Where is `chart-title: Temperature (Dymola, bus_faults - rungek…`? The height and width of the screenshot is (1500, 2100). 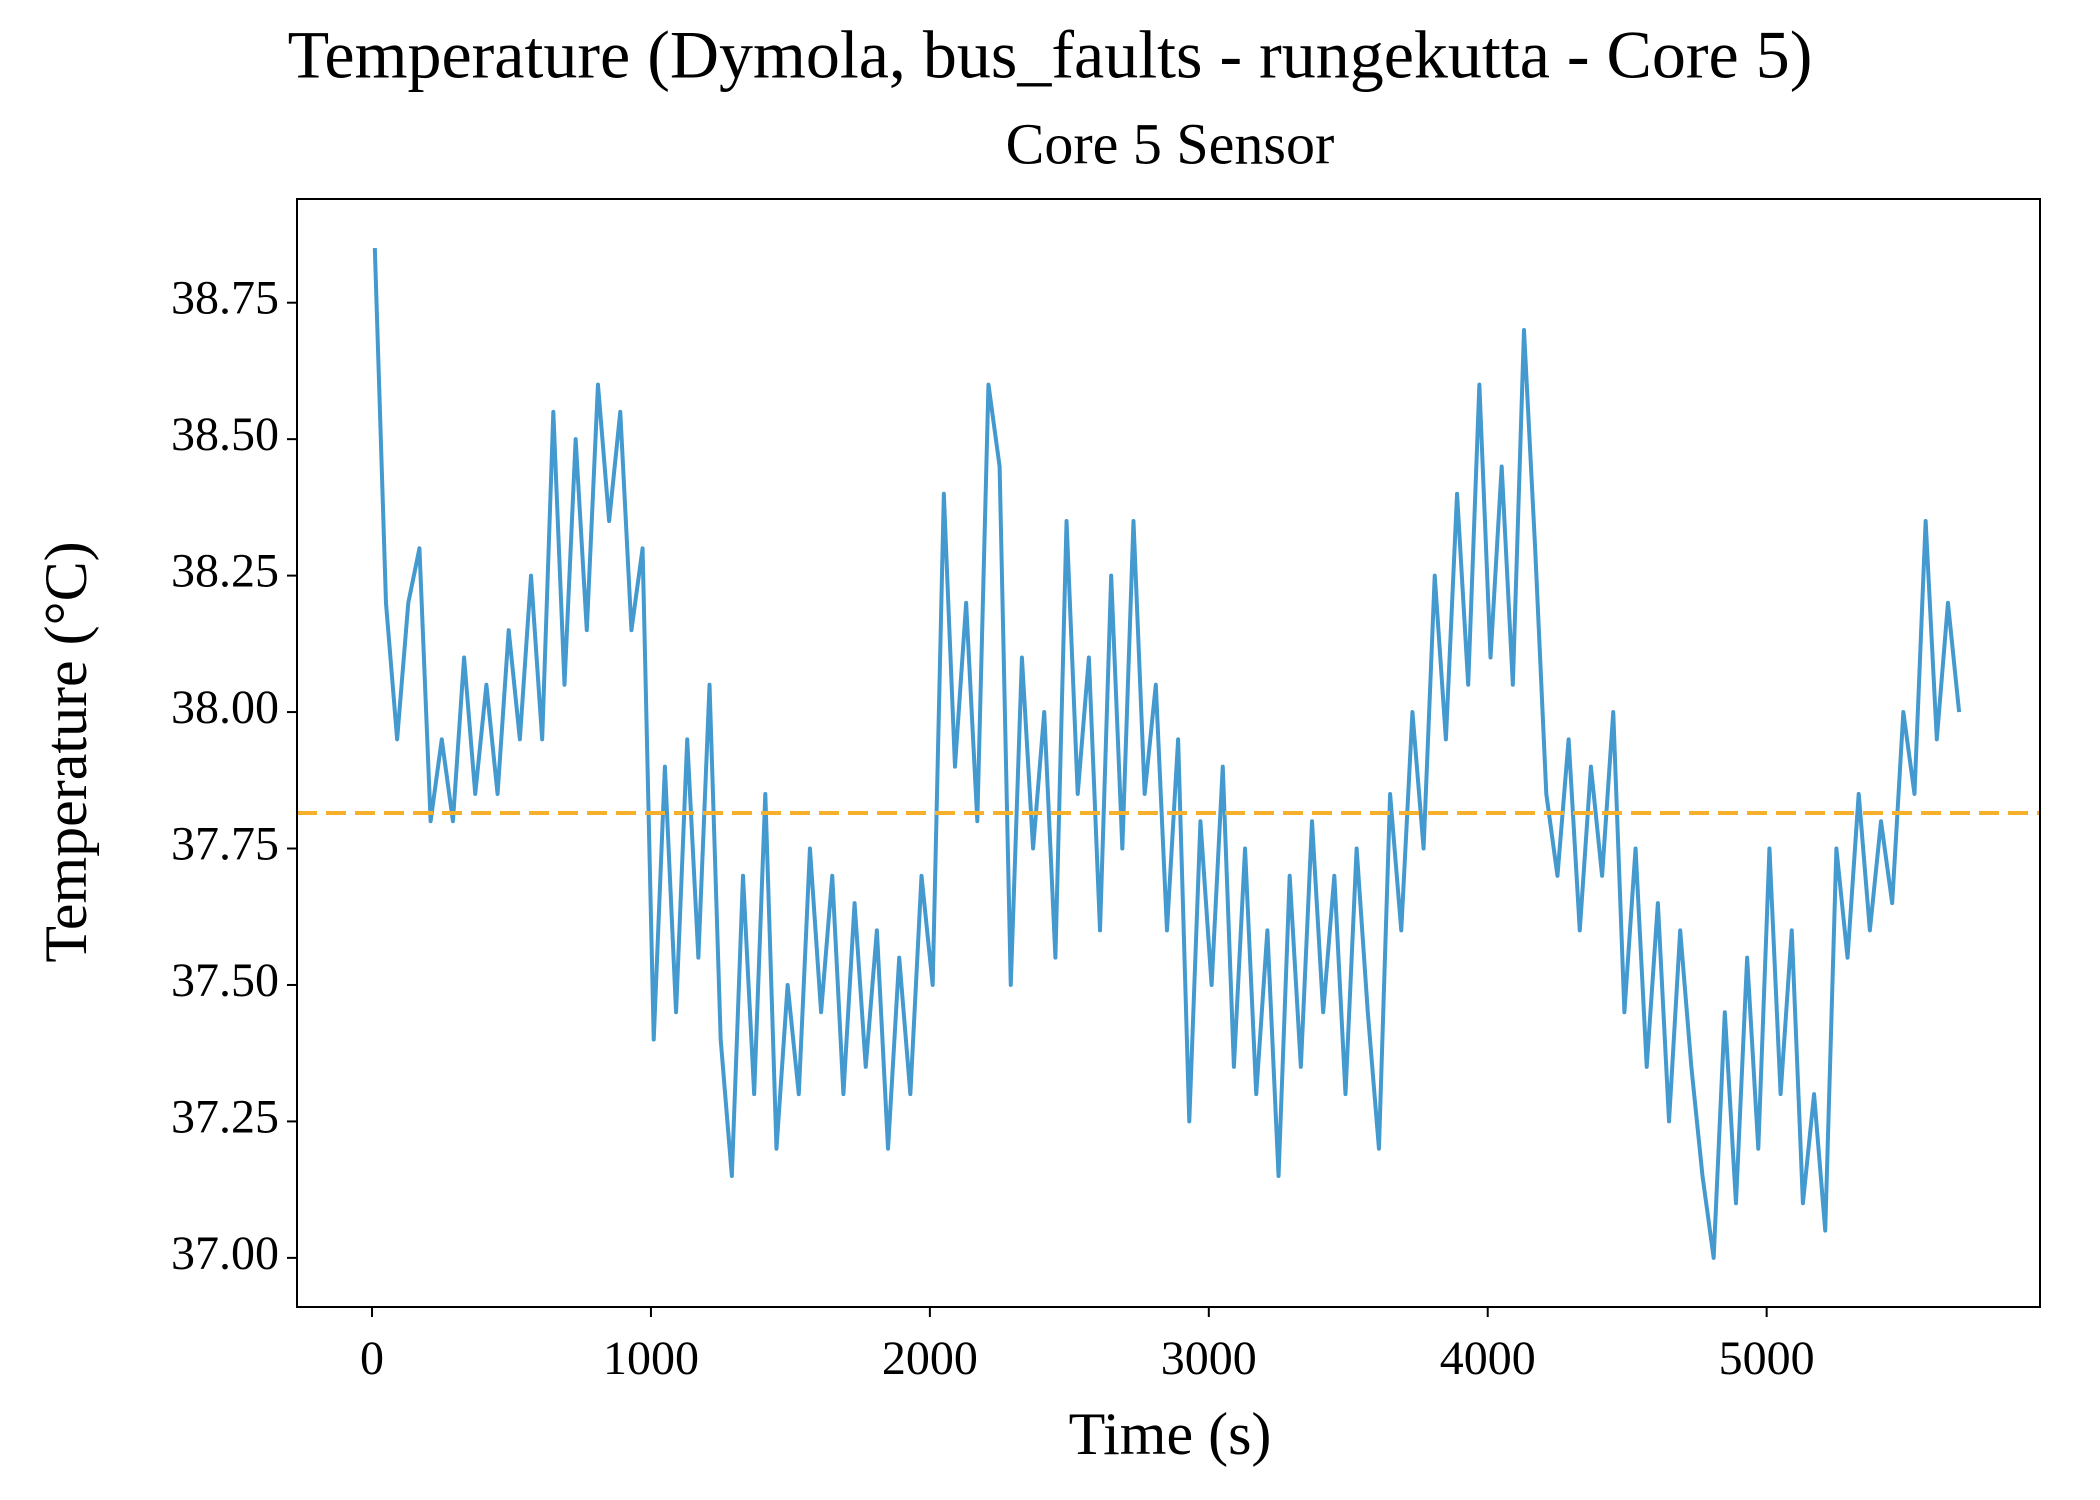
chart-title: Temperature (Dymola, bus_faults - rungek… is located at coordinates (1050, 55).